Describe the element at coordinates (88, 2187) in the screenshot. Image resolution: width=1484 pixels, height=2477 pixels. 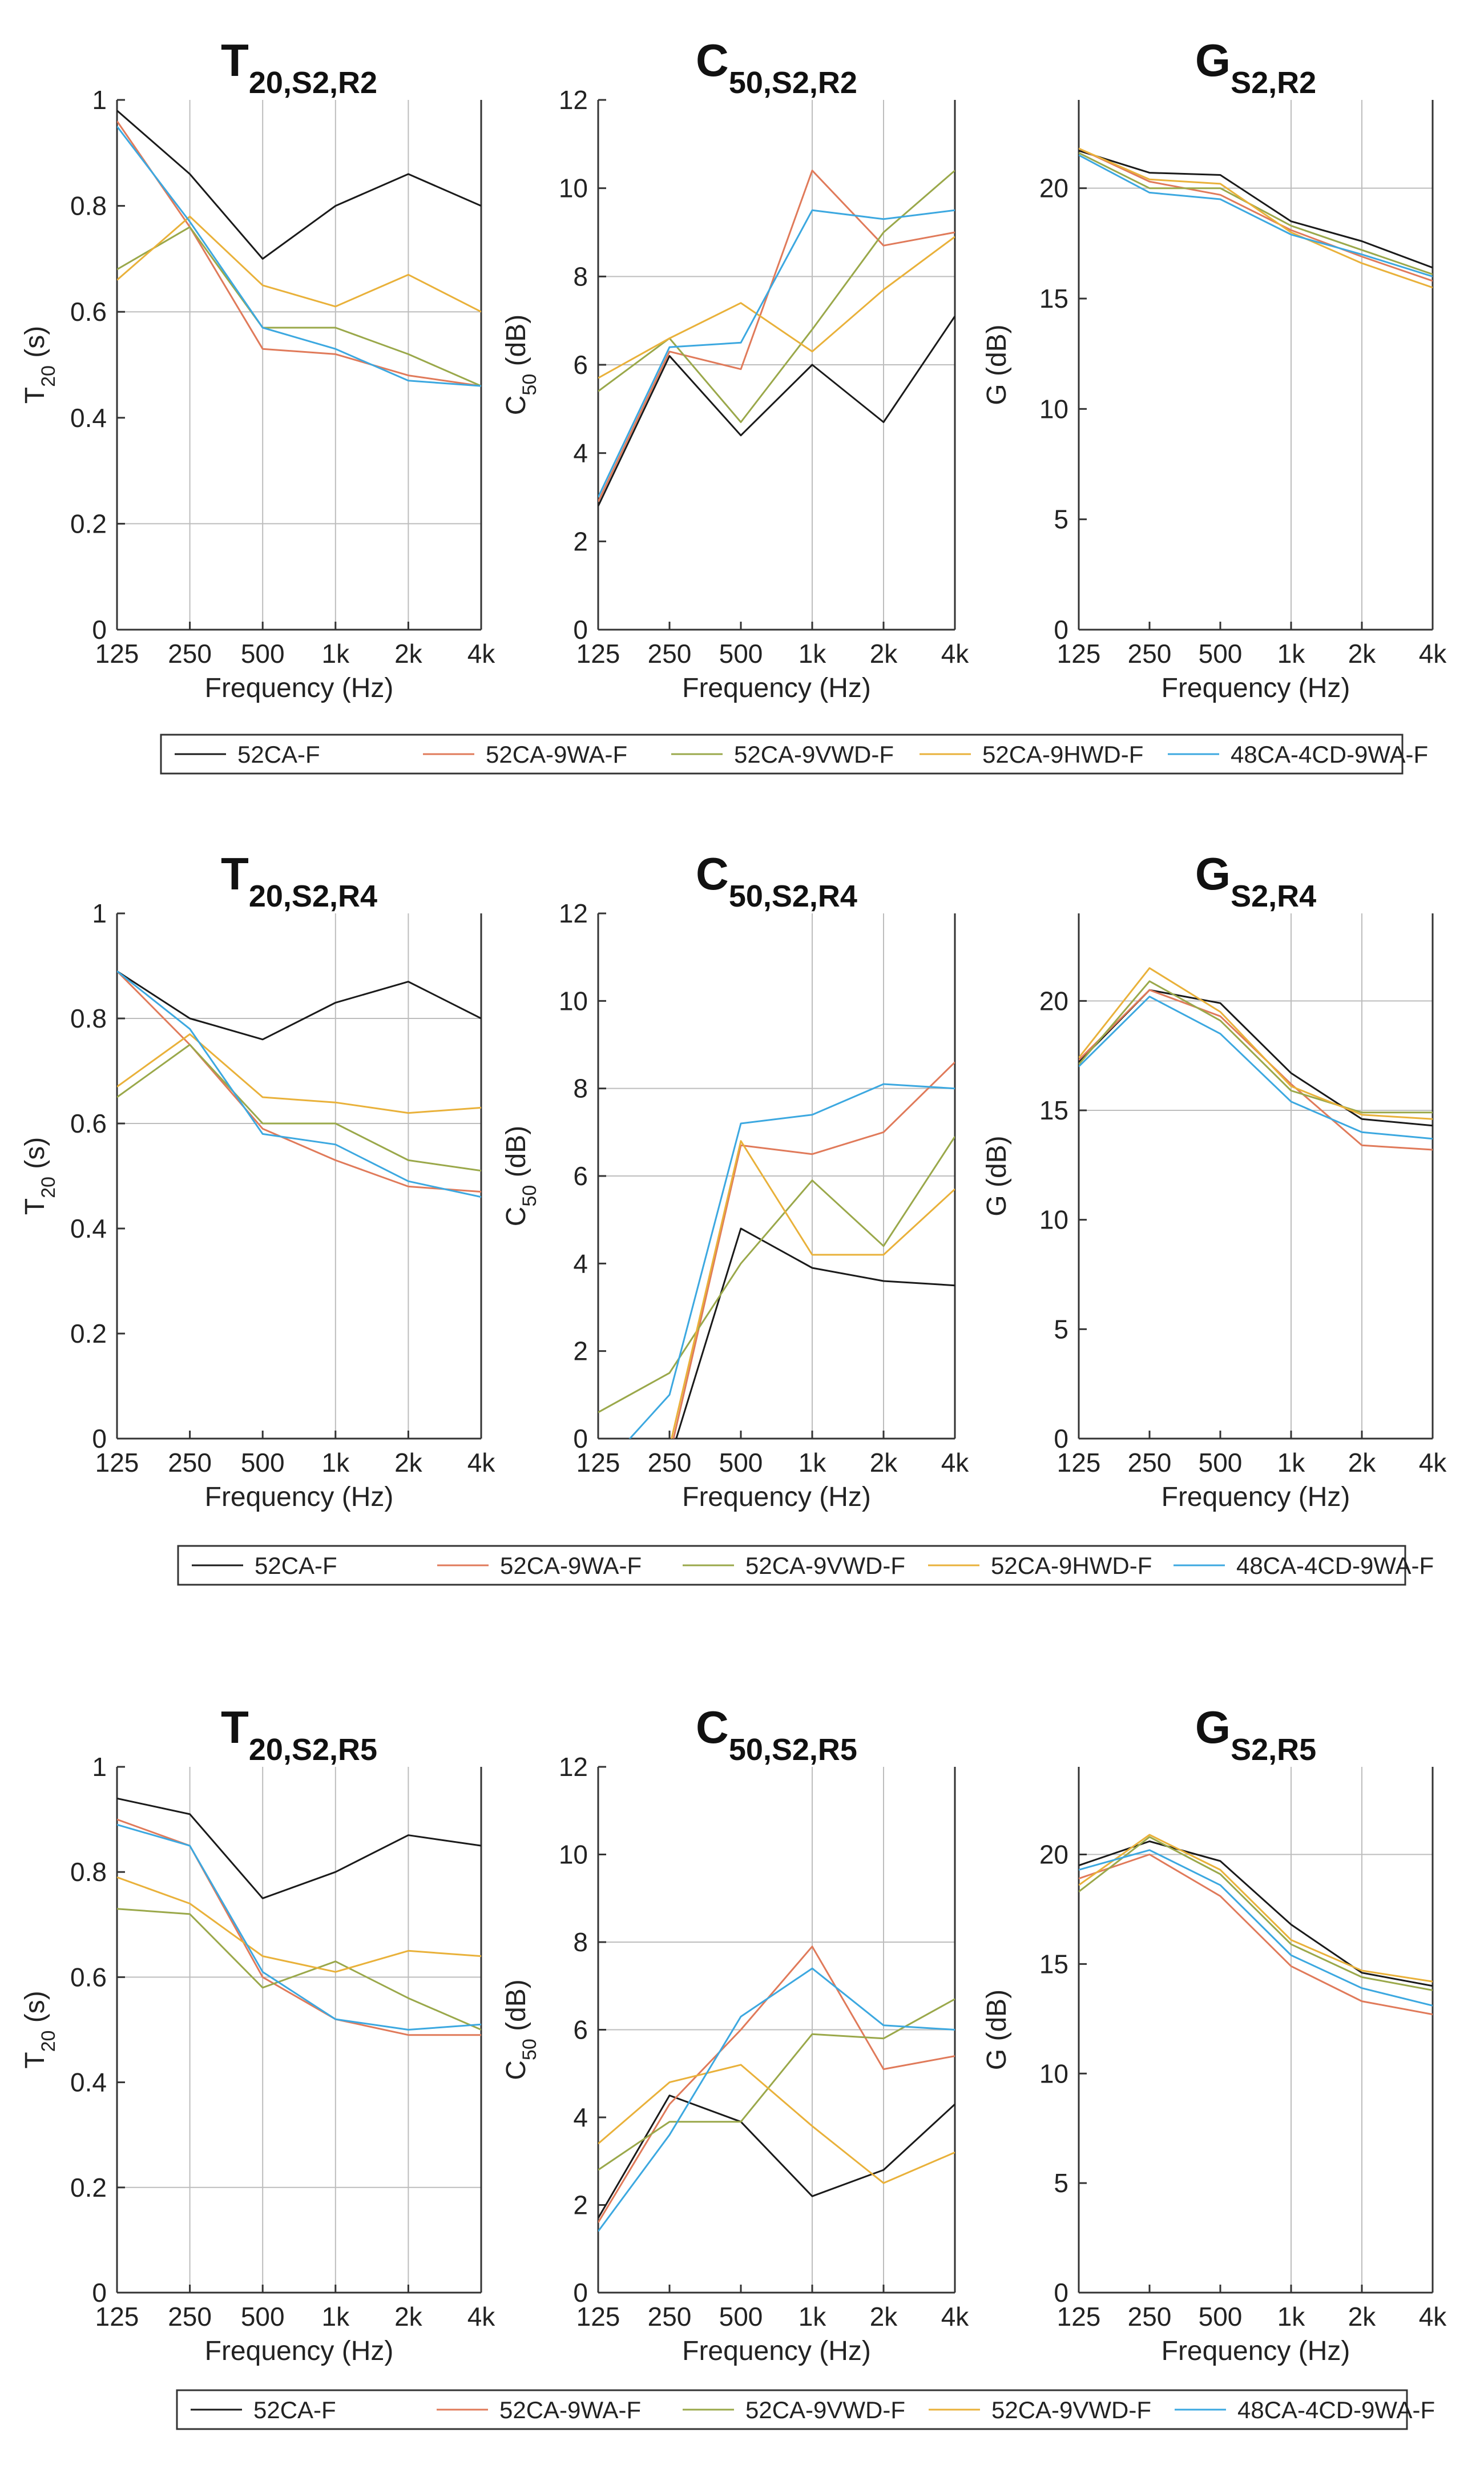
I see `y-tick-label: 0.2` at that location.